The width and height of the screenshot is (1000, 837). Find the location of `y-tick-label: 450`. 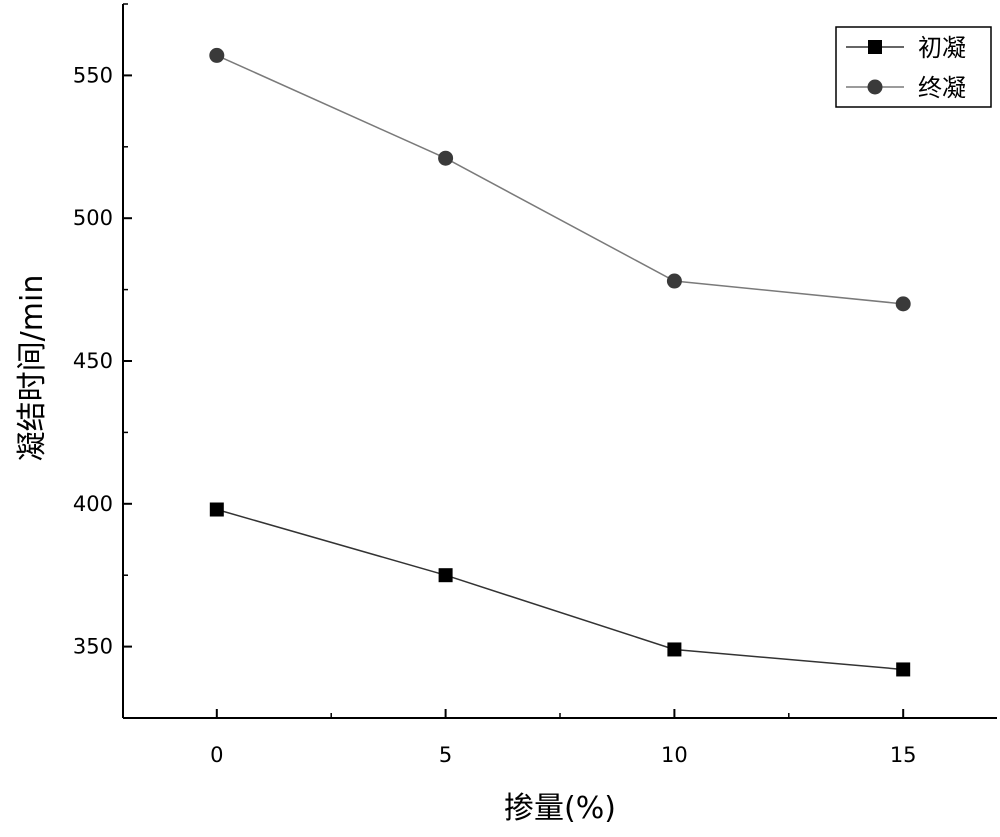

y-tick-label: 450 is located at coordinates (93, 361).